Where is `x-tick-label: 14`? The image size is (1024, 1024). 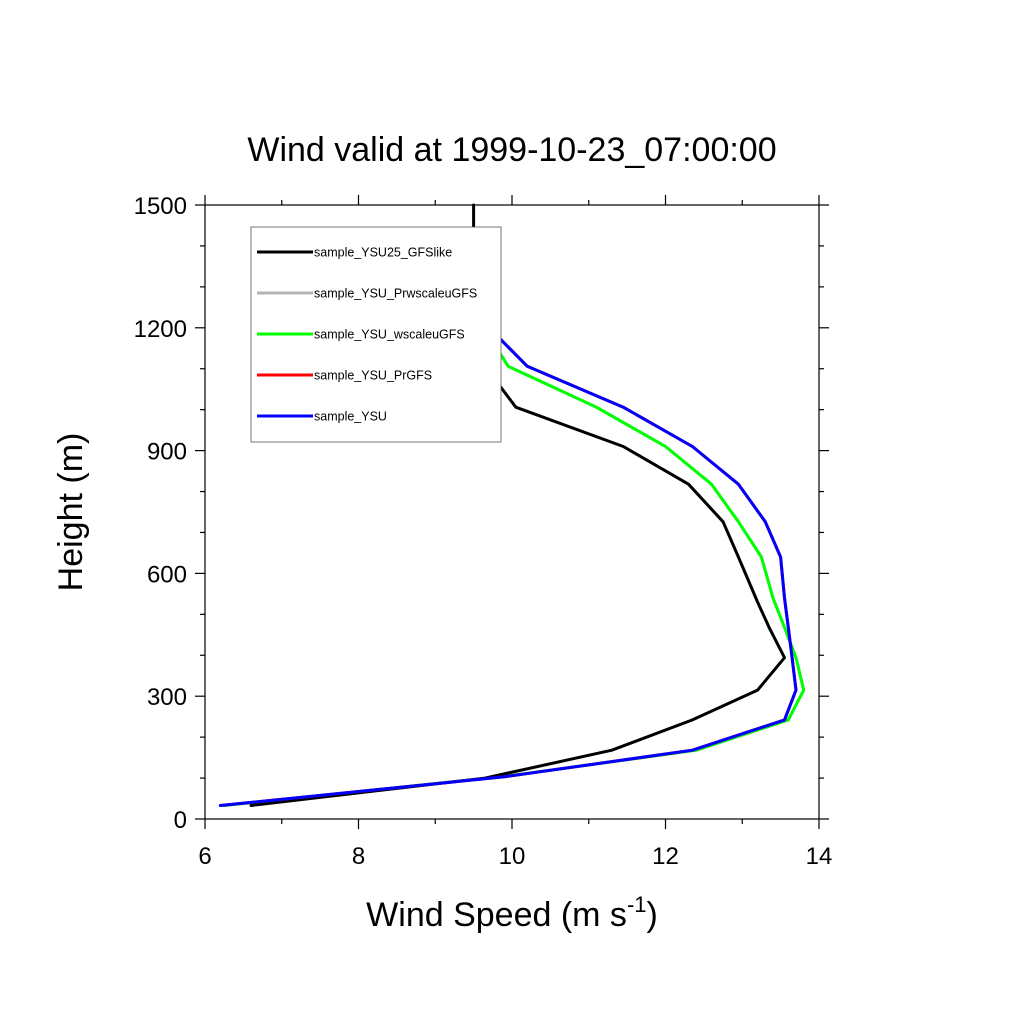 x-tick-label: 14 is located at coordinates (819, 856).